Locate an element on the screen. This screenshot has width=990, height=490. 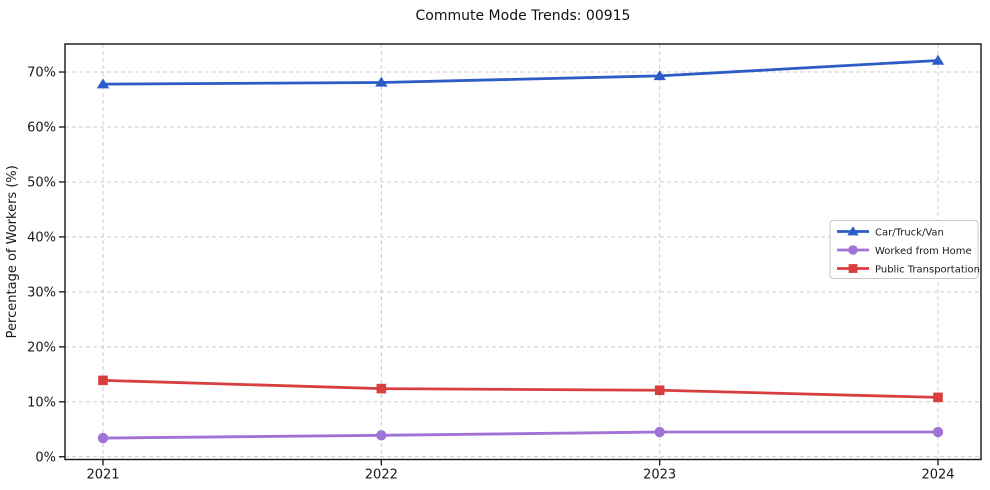
legend-label-public-transportation: Public Transportation is located at coordinates (927, 269).